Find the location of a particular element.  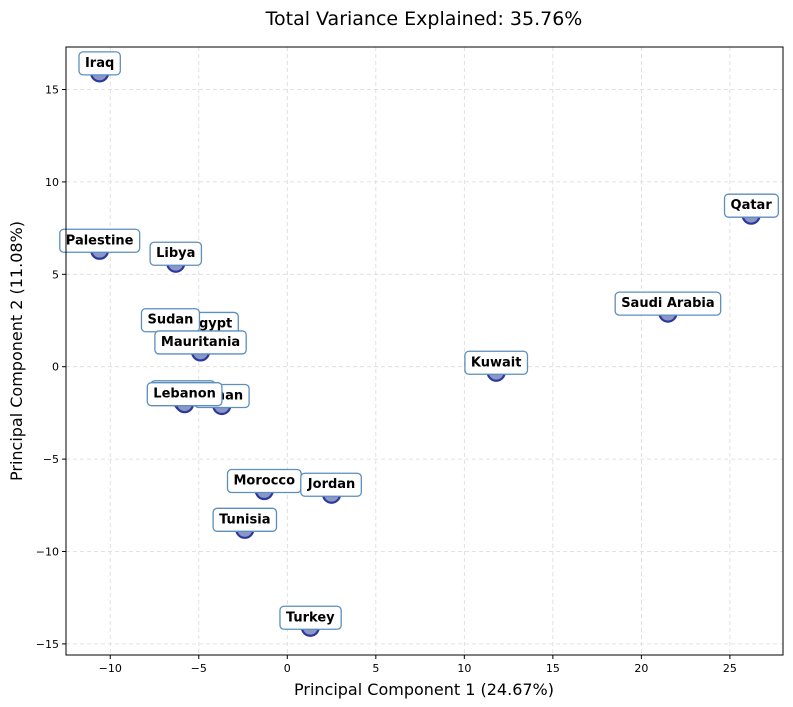

point-annotation: Qatar is located at coordinates (751, 205).